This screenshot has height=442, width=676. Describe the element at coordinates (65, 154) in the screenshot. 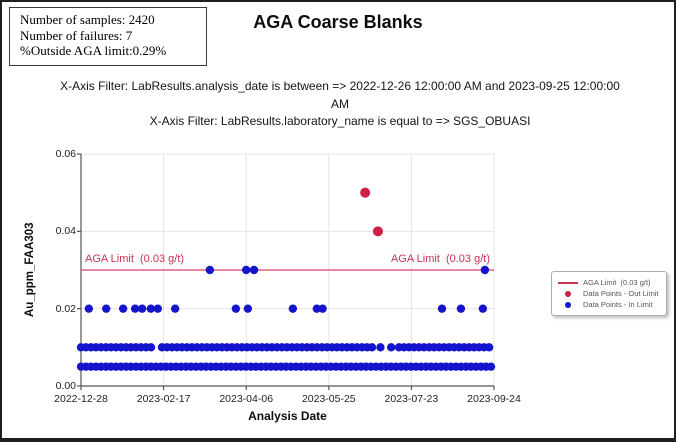

I see `y-tick-006: 0.06` at that location.